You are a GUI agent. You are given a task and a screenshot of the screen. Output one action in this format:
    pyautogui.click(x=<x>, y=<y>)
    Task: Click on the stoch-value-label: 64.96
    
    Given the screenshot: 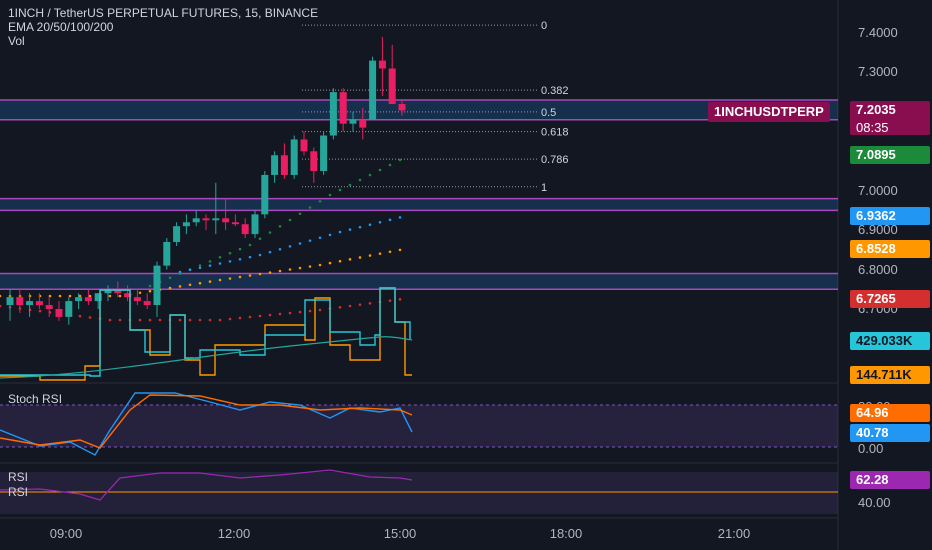 What is the action you would take?
    pyautogui.click(x=890, y=413)
    